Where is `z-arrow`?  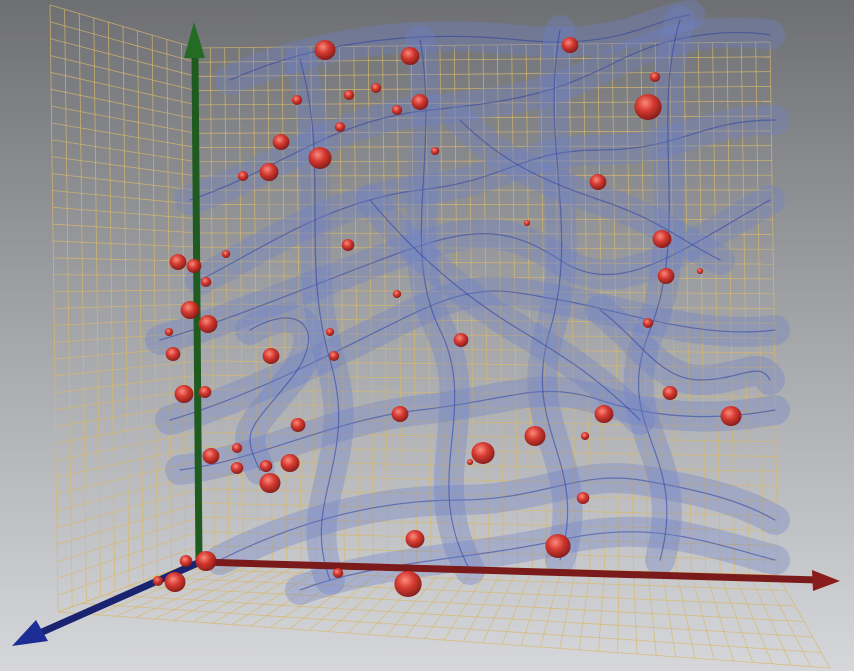
z-arrow is located at coordinates (30, 633).